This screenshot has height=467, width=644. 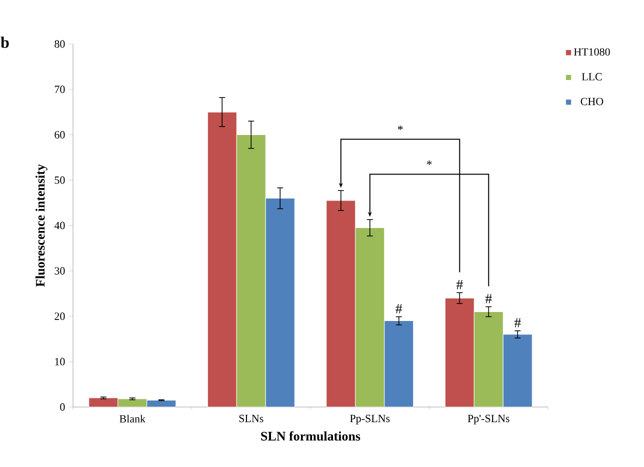 I want to click on y-tick-label: 50, so click(x=59, y=180).